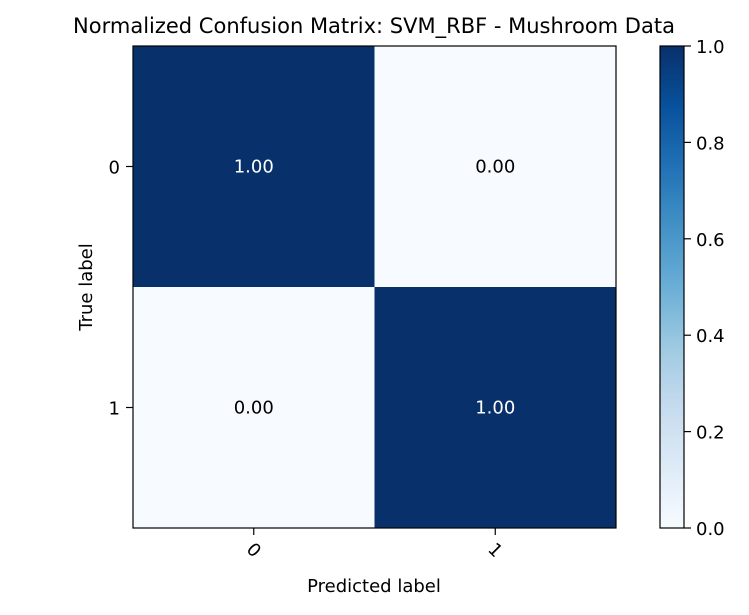 The width and height of the screenshot is (749, 615). Describe the element at coordinates (86, 287) in the screenshot. I see `y-axis-label: True label` at that location.